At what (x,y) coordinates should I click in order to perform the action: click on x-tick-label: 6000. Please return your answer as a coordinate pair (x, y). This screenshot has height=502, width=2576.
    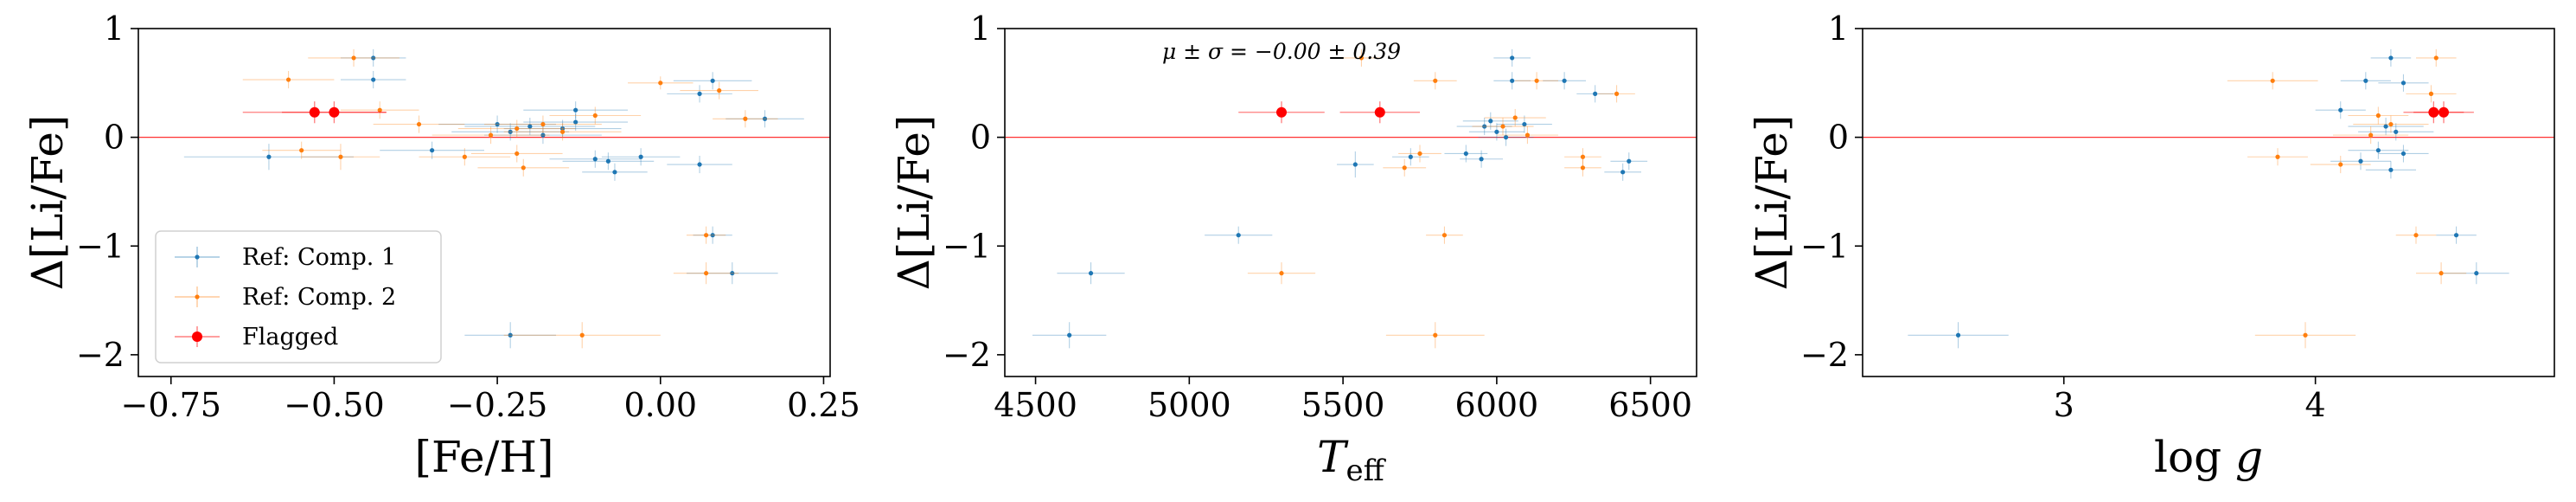
    Looking at the image, I should click on (1497, 405).